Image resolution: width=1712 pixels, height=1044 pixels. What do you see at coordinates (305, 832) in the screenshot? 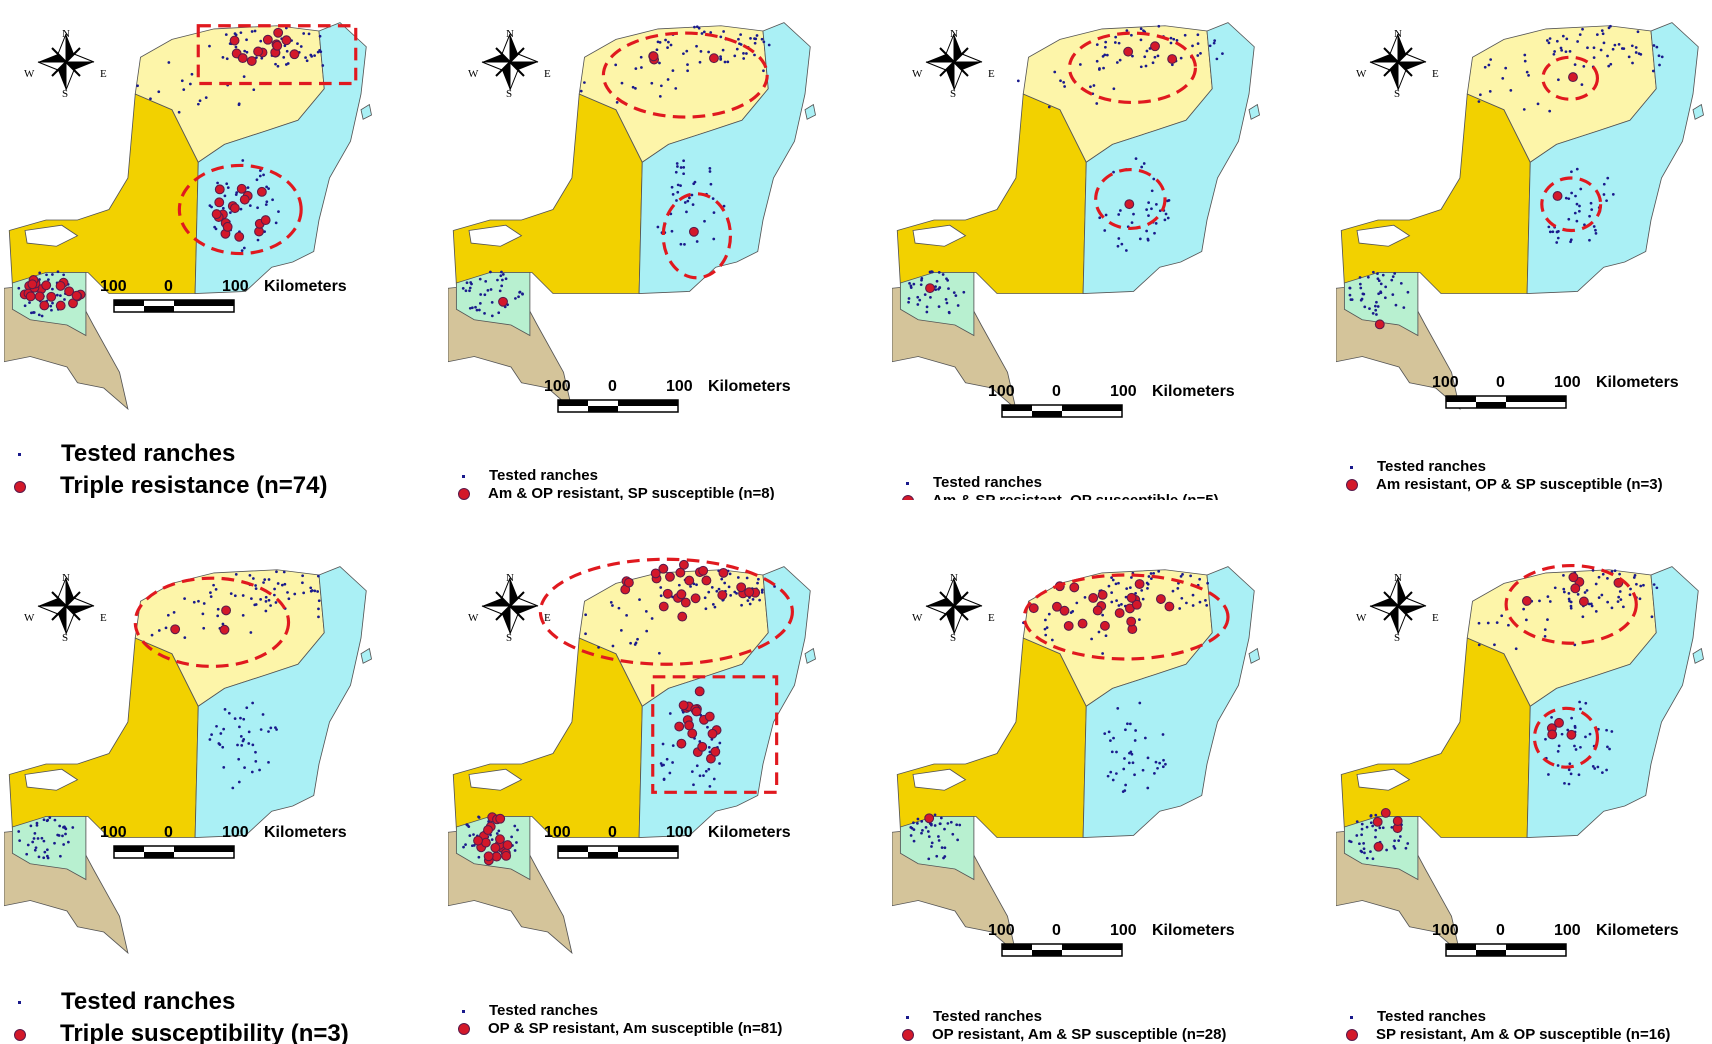
I see `scale-unit-label: Kilometers` at bounding box center [305, 832].